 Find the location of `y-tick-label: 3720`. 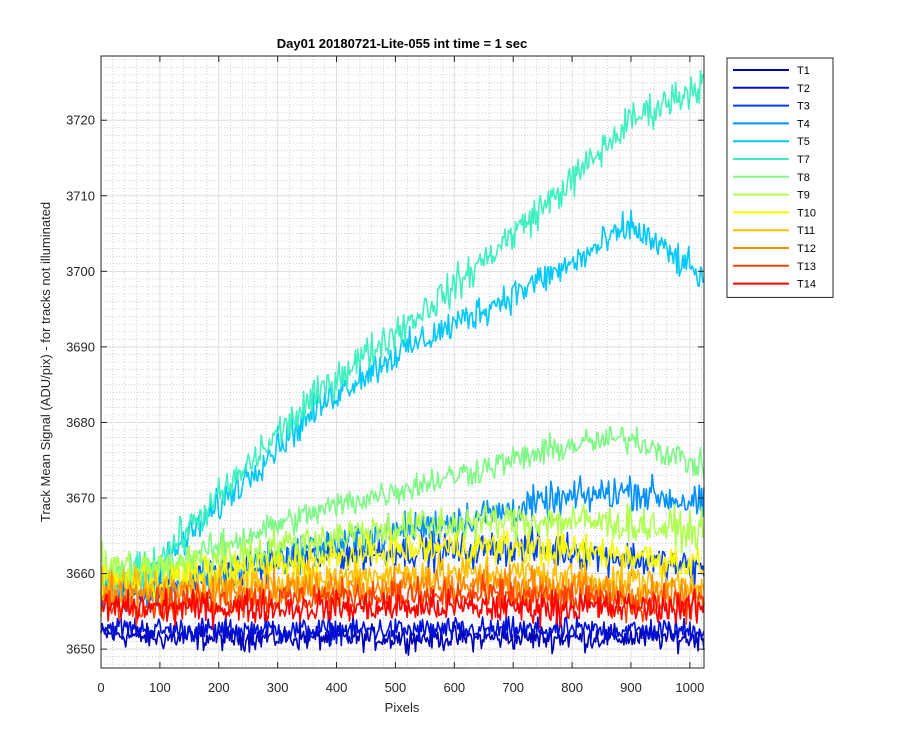

y-tick-label: 3720 is located at coordinates (80, 120).